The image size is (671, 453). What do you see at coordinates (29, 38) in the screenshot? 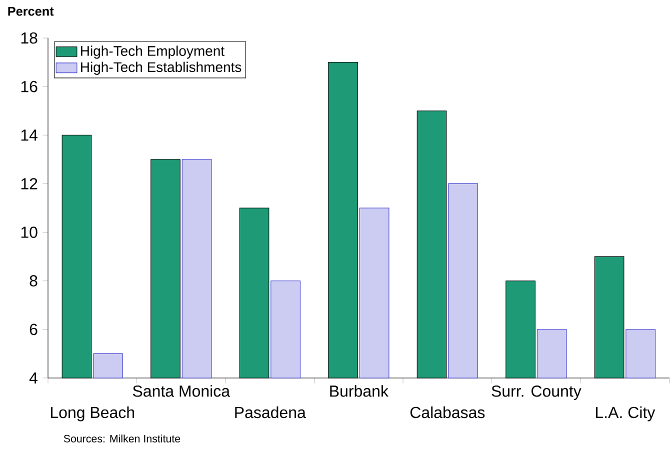
I see `y-tick-label: 18` at bounding box center [29, 38].